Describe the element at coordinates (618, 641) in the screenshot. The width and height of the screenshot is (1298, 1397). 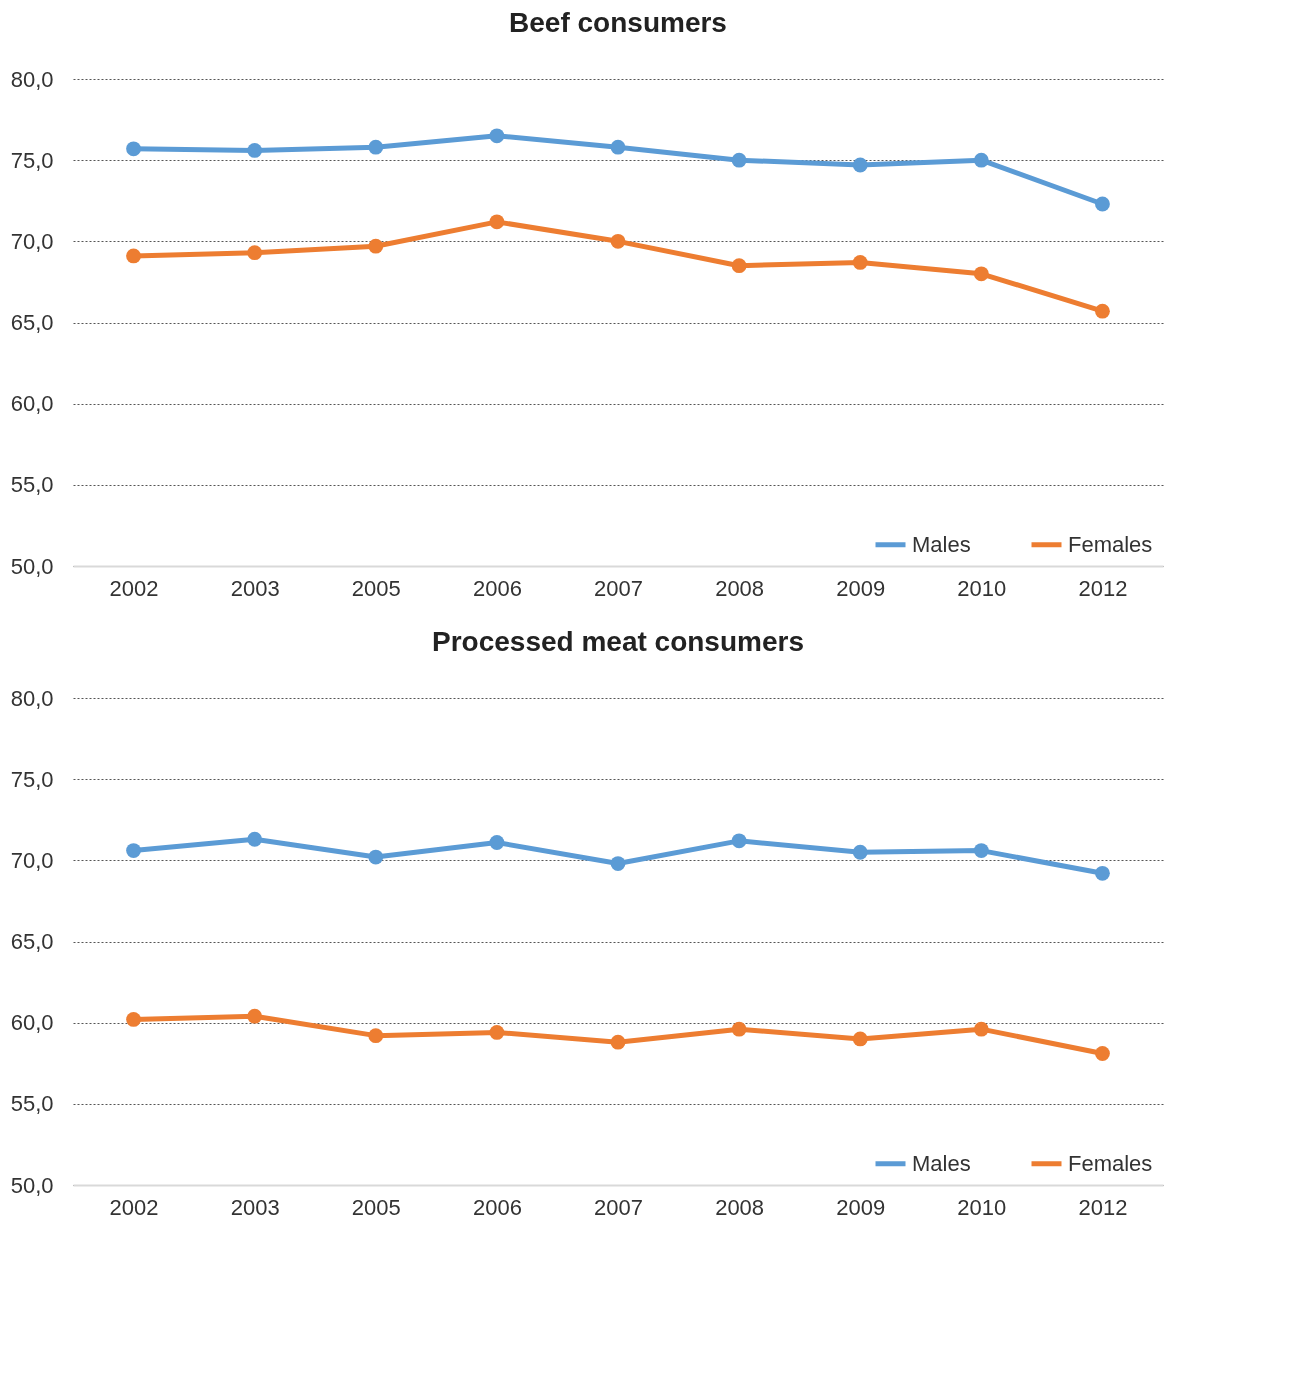
I see `chart-title: Processed meat consumers` at that location.